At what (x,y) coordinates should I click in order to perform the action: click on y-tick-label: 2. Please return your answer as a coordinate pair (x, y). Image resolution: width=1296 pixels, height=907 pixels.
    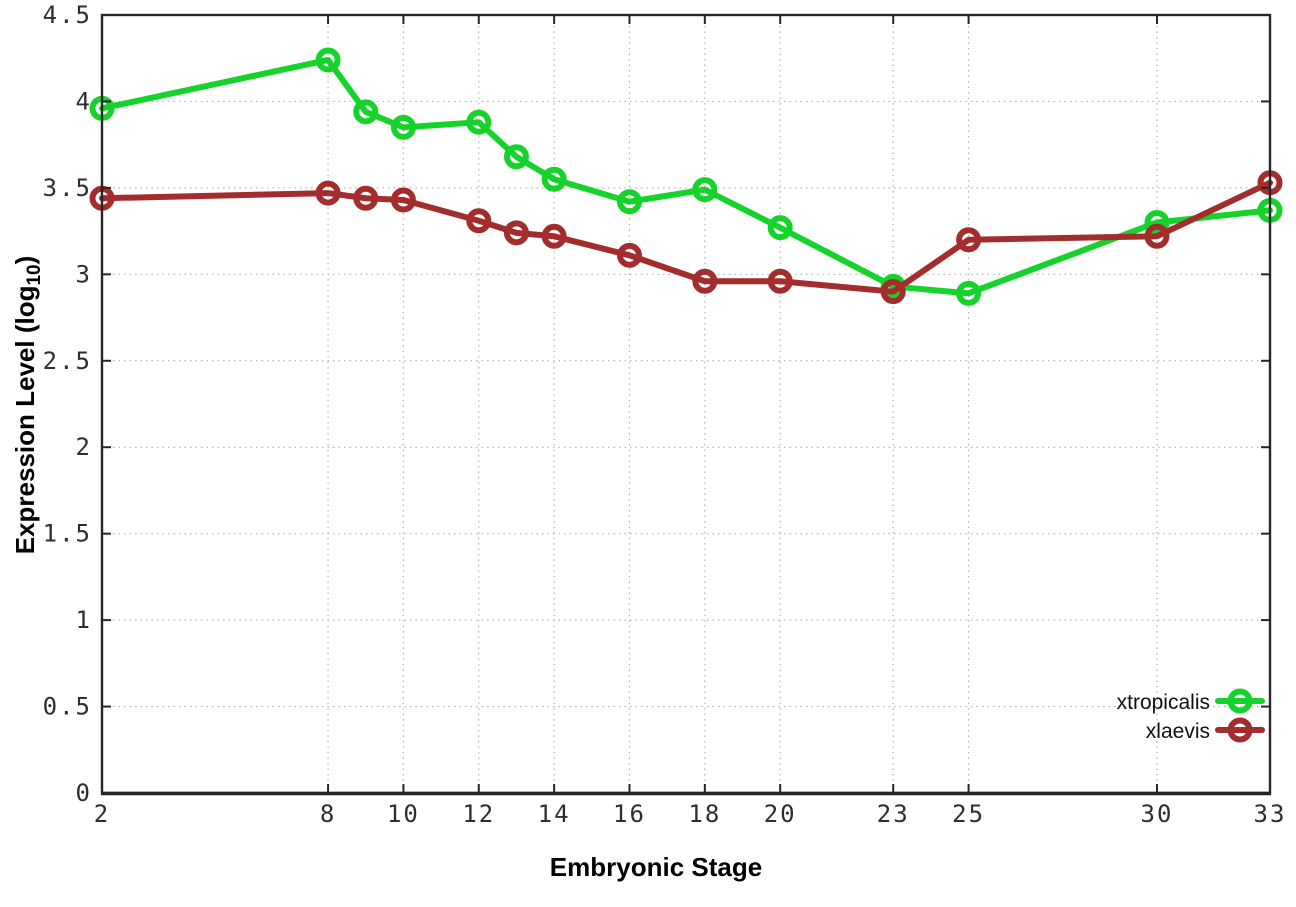
    Looking at the image, I should click on (84, 447).